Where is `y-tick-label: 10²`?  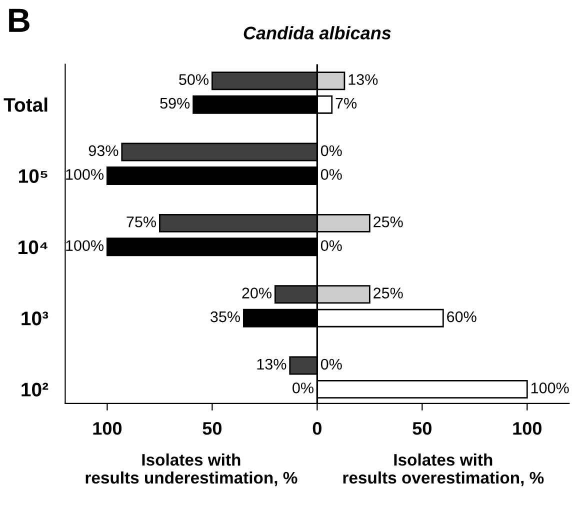 y-tick-label: 10² is located at coordinates (35, 389).